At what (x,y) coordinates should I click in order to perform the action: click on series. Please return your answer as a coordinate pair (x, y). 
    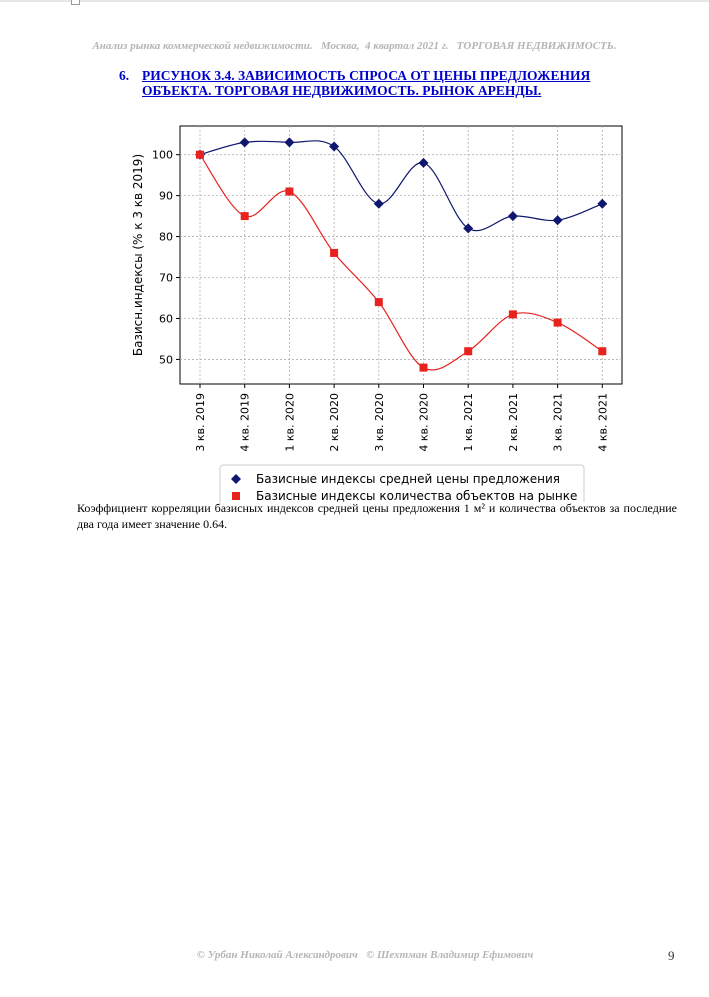
    Looking at the image, I should click on (401, 254).